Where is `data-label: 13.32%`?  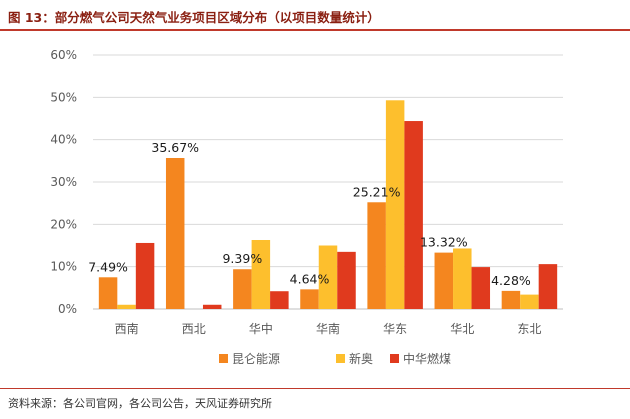 data-label: 13.32% is located at coordinates (444, 242).